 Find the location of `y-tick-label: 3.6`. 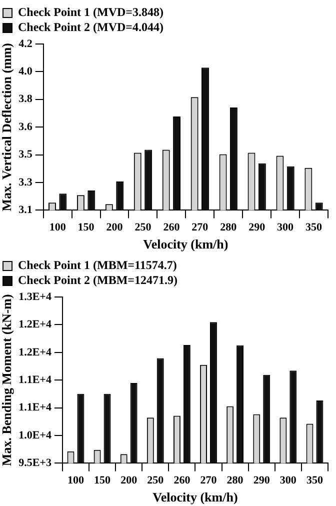

y-tick-label: 3.6 is located at coordinates (25, 126).